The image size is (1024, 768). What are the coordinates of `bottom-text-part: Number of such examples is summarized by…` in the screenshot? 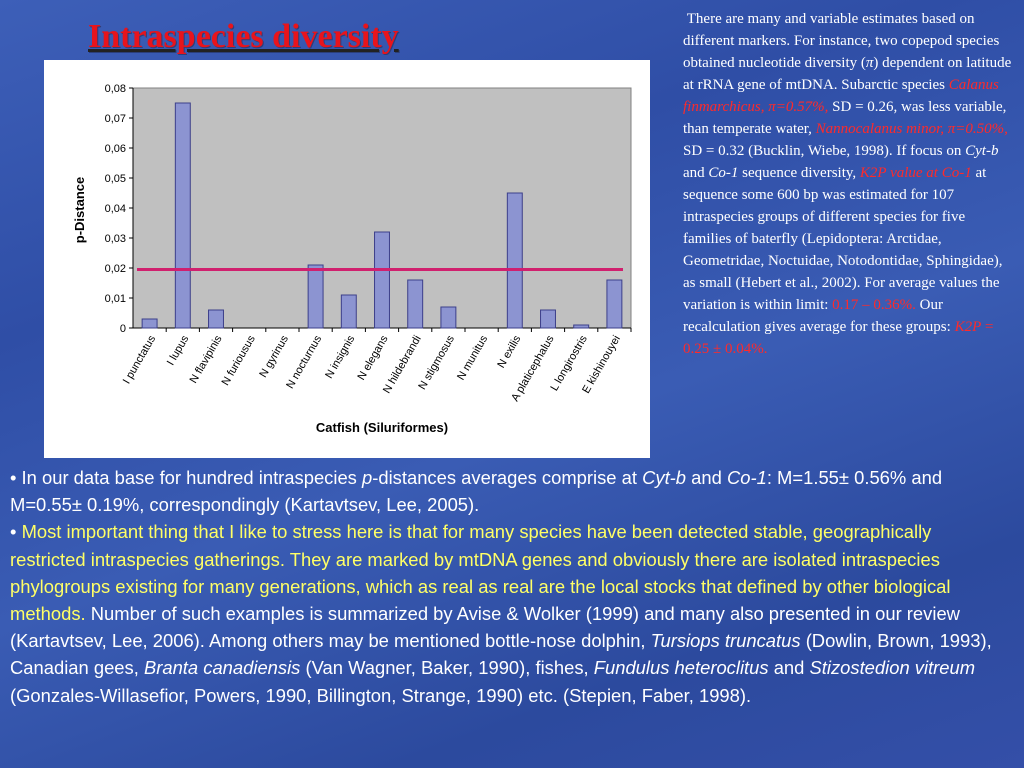 It's located at (485, 627).